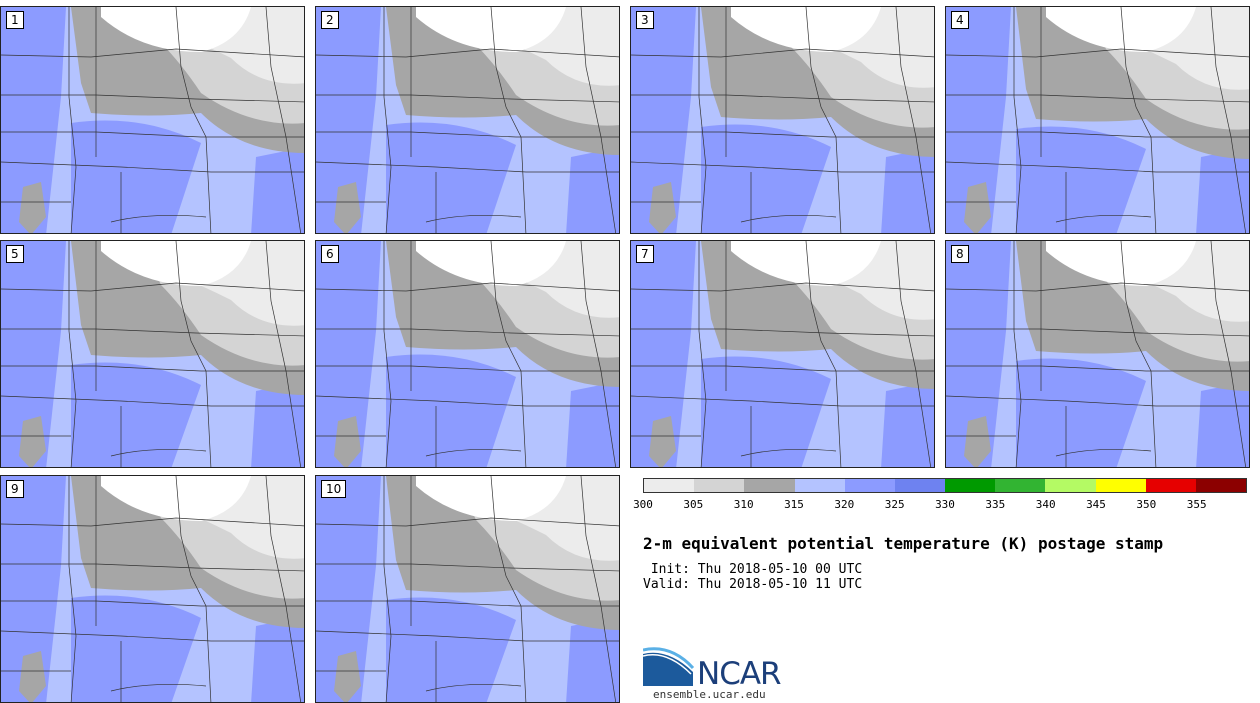 This screenshot has width=1260, height=703. Describe the element at coordinates (794, 504) in the screenshot. I see `colorbar-tick-label: 315` at that location.